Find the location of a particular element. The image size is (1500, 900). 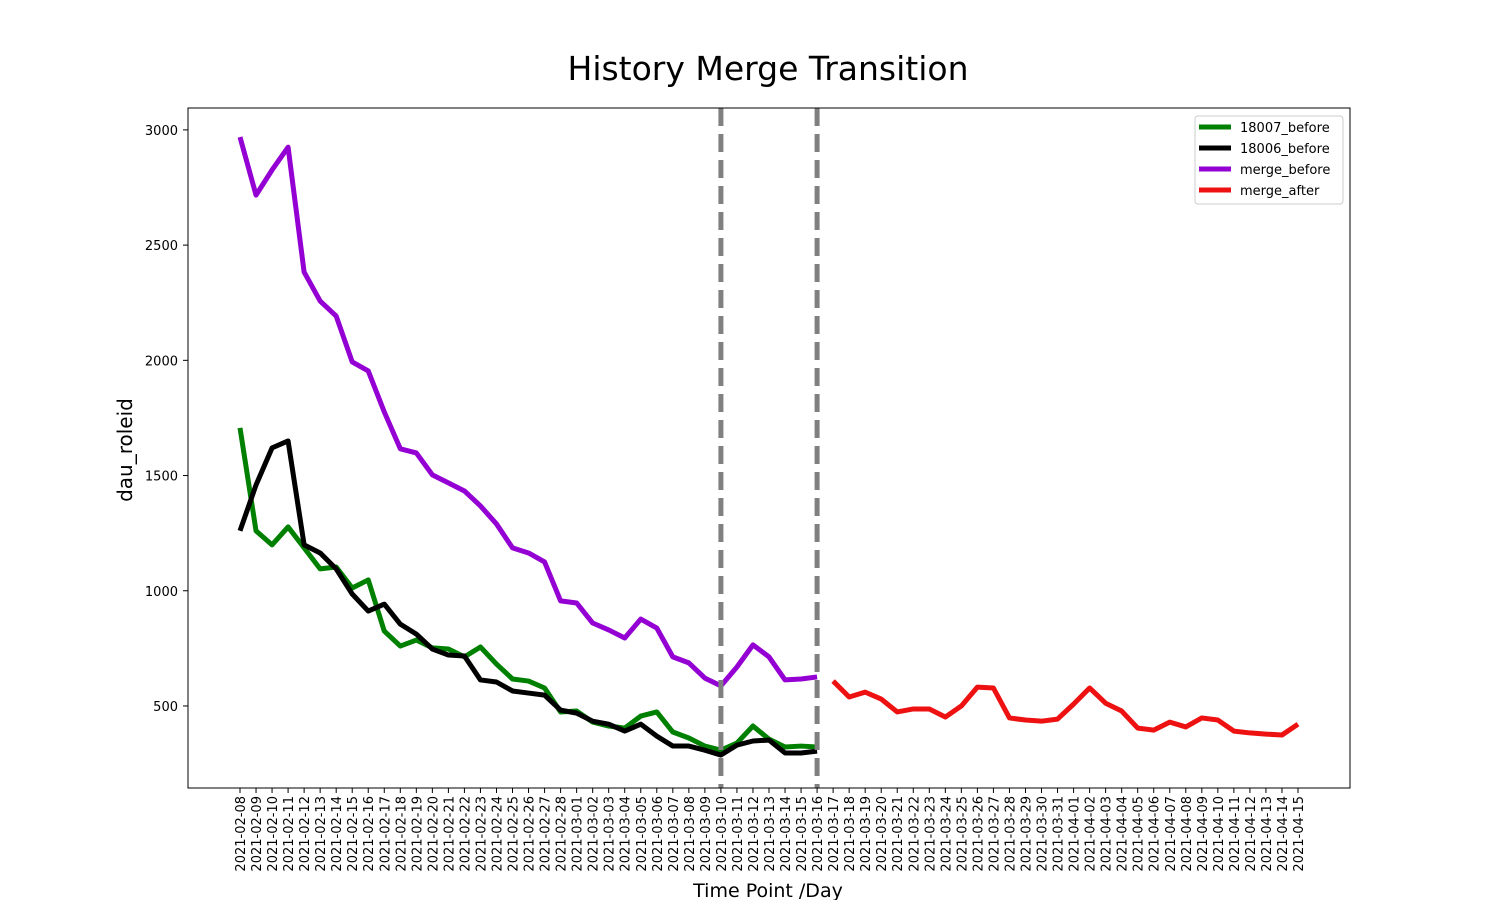

x-tick-label: 2021-02-25 is located at coordinates (514, 834).